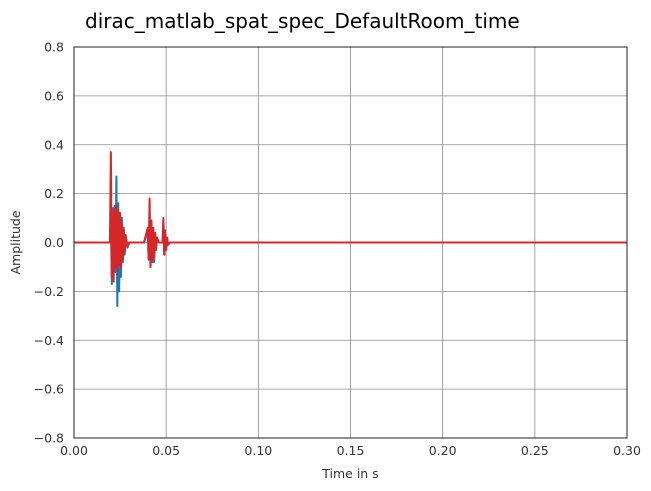 The width and height of the screenshot is (651, 491). What do you see at coordinates (54, 144) in the screenshot?
I see `y-tick-label: 0.4` at bounding box center [54, 144].